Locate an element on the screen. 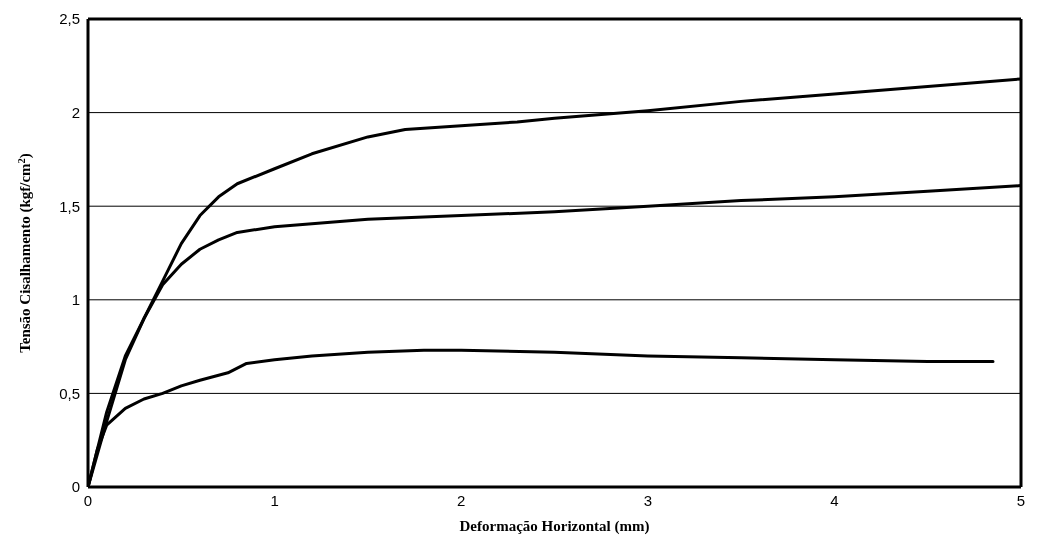  x-tick-label: 4 is located at coordinates (834, 500).